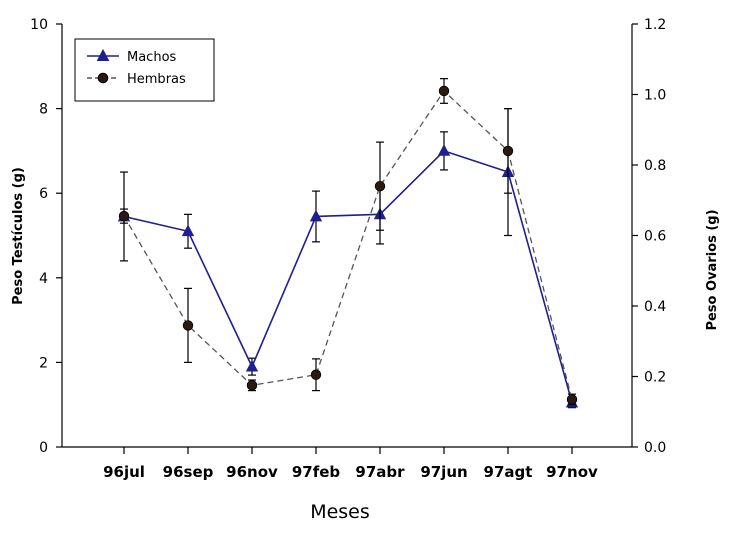 The height and width of the screenshot is (544, 733). Describe the element at coordinates (43, 279) in the screenshot. I see `y-left-tick-label: 4` at that location.